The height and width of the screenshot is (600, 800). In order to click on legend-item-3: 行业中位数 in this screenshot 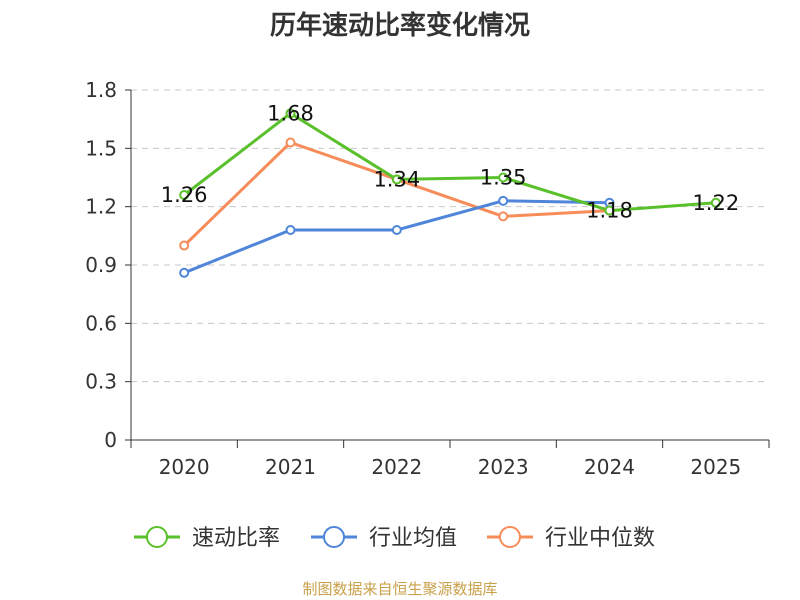, I will do `click(571, 538)`.